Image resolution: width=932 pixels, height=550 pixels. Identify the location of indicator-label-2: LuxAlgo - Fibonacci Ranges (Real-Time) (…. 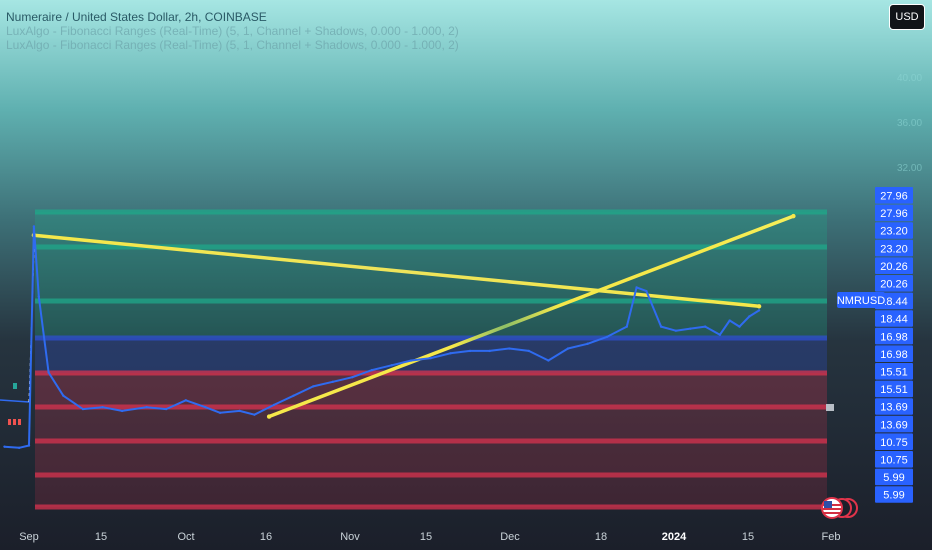
(232, 45).